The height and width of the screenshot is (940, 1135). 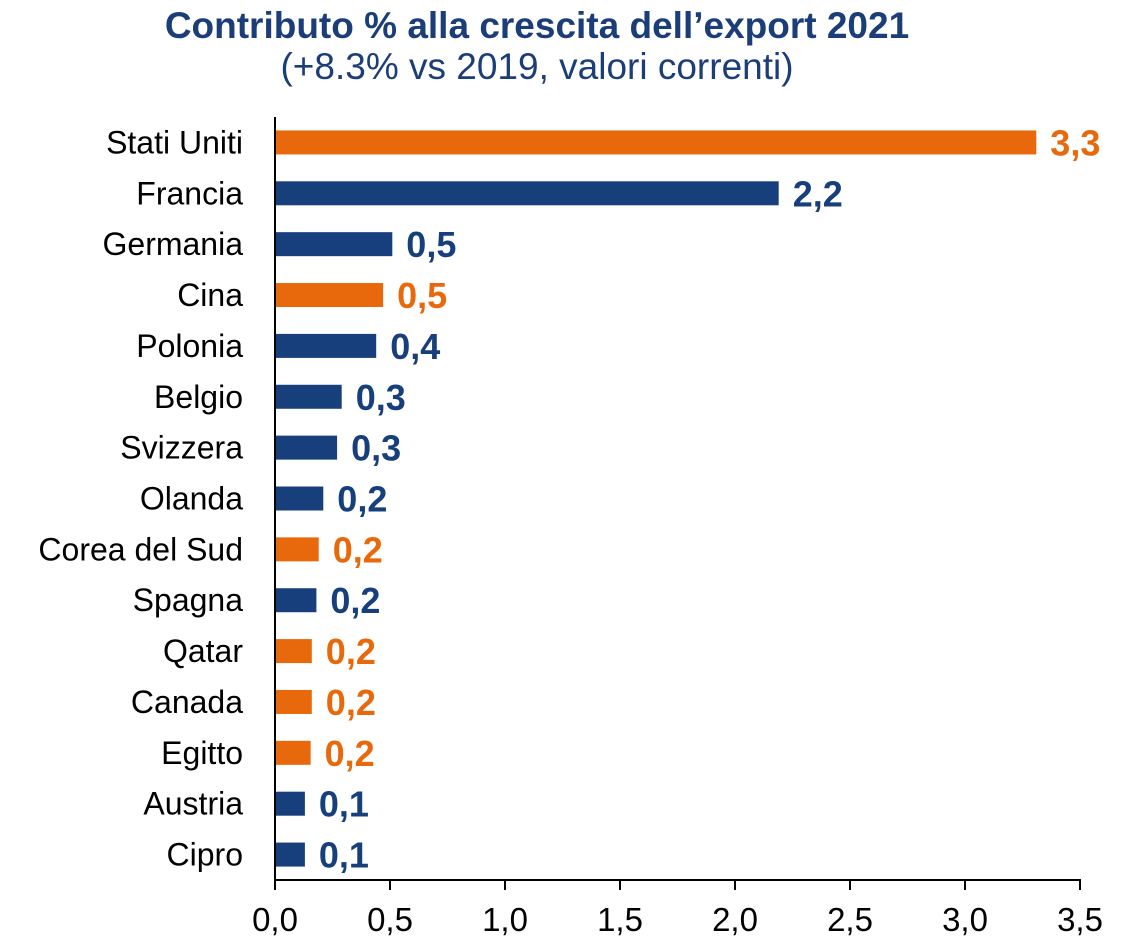 I want to click on data-label: 3,3, so click(x=1075, y=142).